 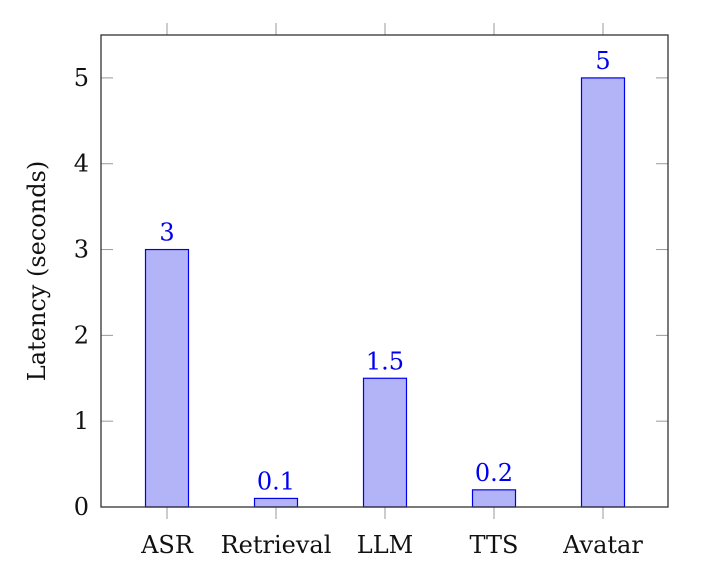 What do you see at coordinates (494, 473) in the screenshot?
I see `bar-value-label: 0.2` at bounding box center [494, 473].